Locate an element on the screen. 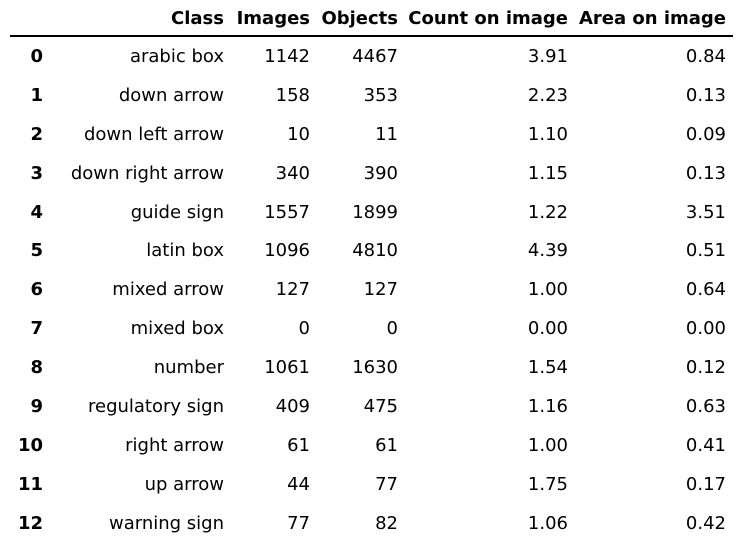 The width and height of the screenshot is (743, 544). row-index: 6 is located at coordinates (36, 290).